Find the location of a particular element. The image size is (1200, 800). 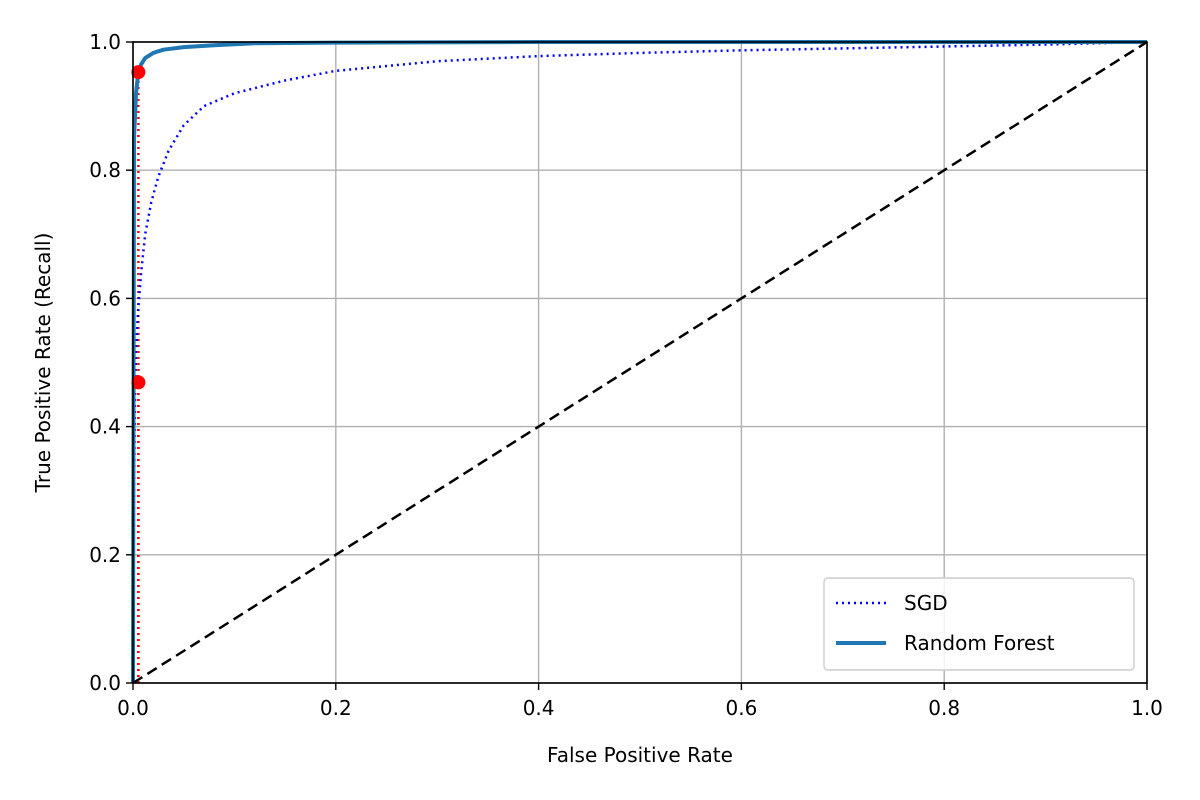

y-tick-label: 1.0 is located at coordinates (105, 42).